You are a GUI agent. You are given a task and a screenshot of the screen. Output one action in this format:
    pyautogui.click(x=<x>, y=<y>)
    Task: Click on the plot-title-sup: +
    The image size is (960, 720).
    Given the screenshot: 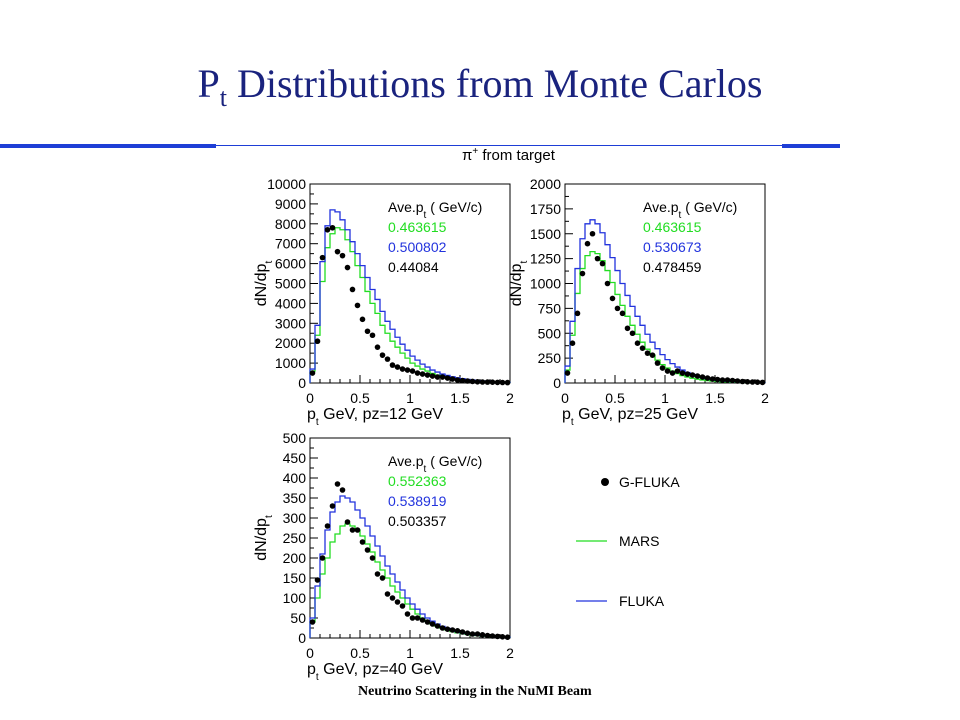 What is the action you would take?
    pyautogui.click(x=475, y=151)
    